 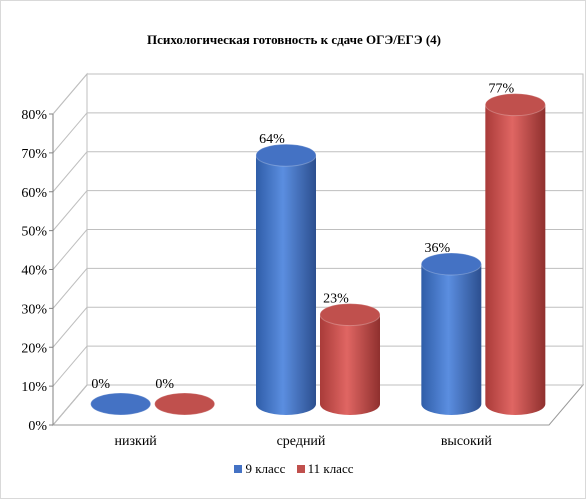 I want to click on data-label: 64%, so click(x=272, y=139).